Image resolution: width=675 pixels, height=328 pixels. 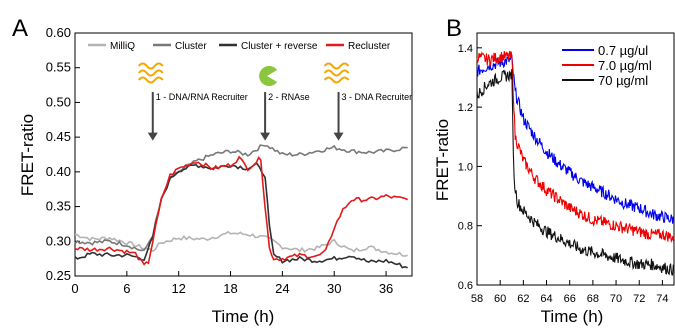 I want to click on series-line, so click(x=241, y=243).